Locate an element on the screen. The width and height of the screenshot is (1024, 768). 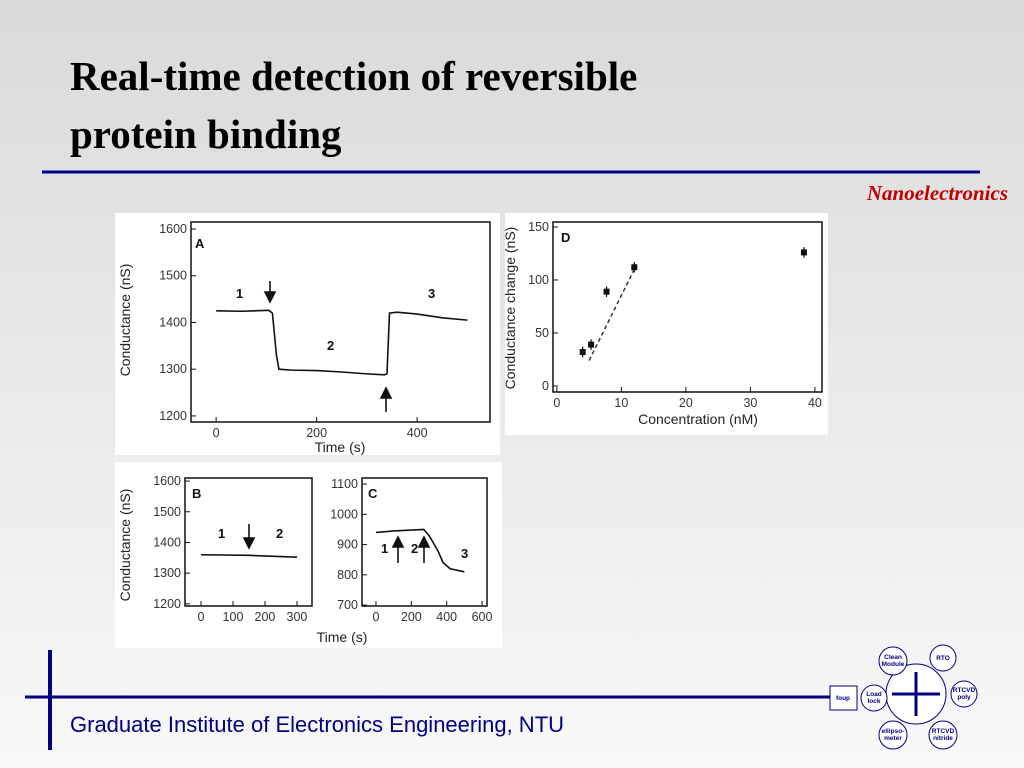
logo-label: Clean is located at coordinates (893, 657).